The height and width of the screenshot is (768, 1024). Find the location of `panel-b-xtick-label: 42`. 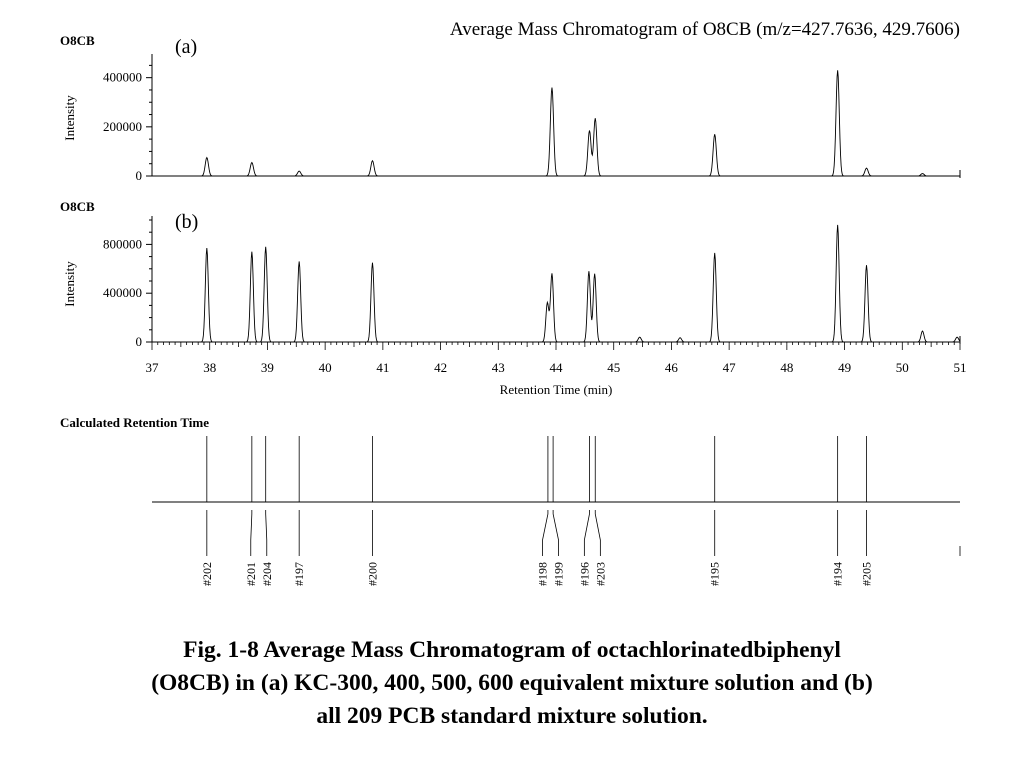

panel-b-xtick-label: 42 is located at coordinates (440, 367).